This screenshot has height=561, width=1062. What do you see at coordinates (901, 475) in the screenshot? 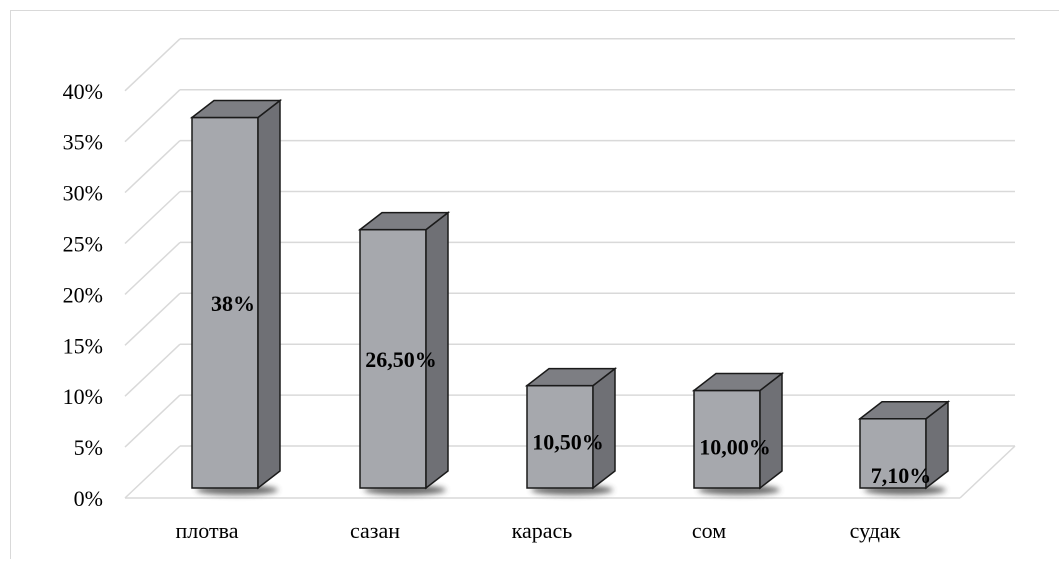
I see `data-label: 7,10%` at bounding box center [901, 475].